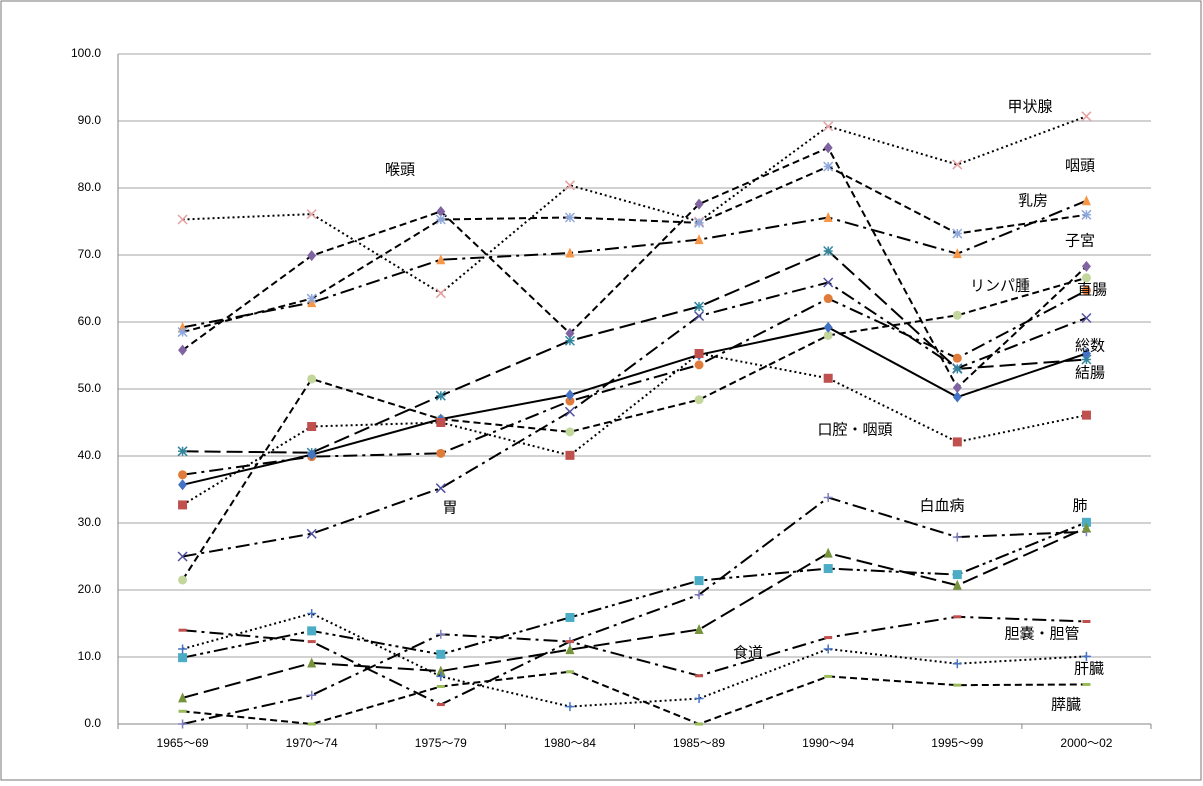 The width and height of the screenshot is (1203, 786). What do you see at coordinates (828, 743) in the screenshot?
I see `x-tick-label: 1990～94` at bounding box center [828, 743].